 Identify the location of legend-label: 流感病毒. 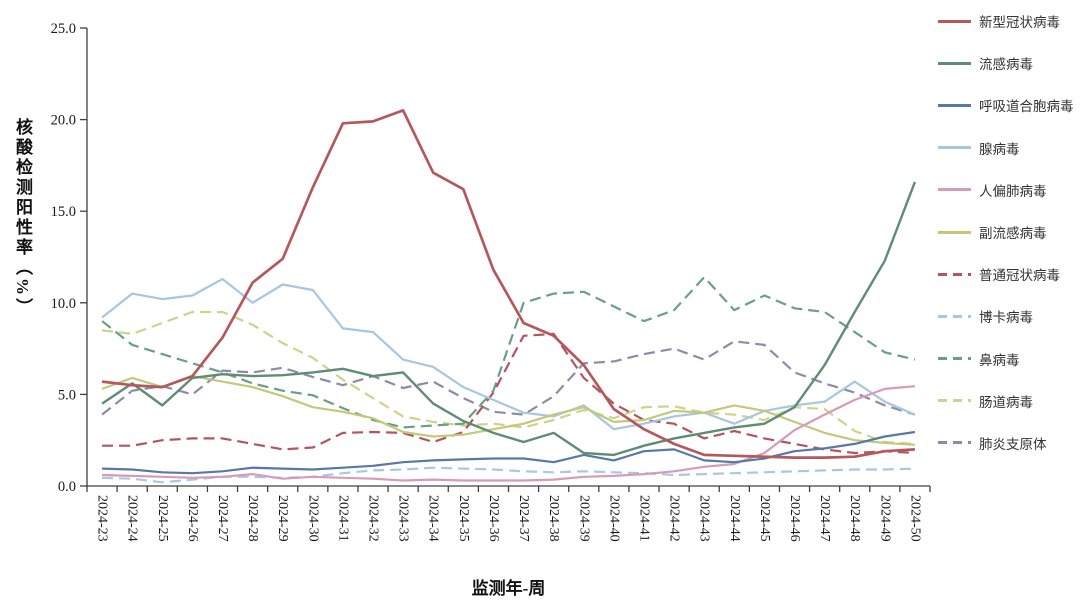
(1006, 65).